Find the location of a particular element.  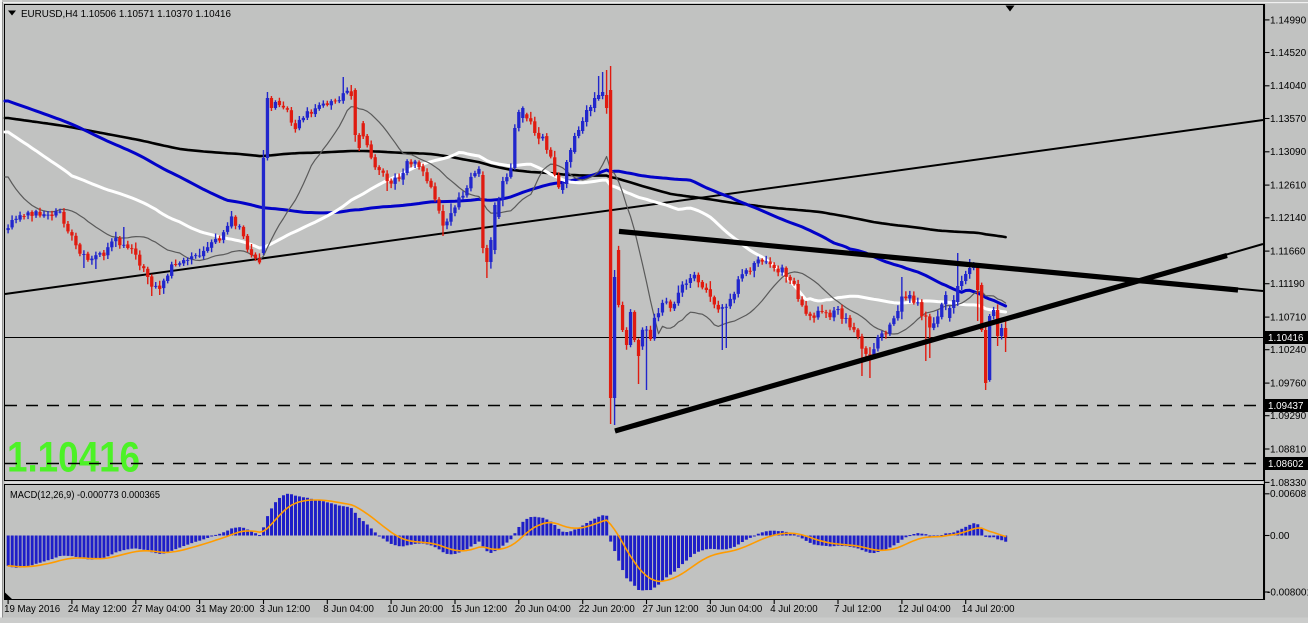

svg-text: 15 Jun 12:00 is located at coordinates (479, 609).